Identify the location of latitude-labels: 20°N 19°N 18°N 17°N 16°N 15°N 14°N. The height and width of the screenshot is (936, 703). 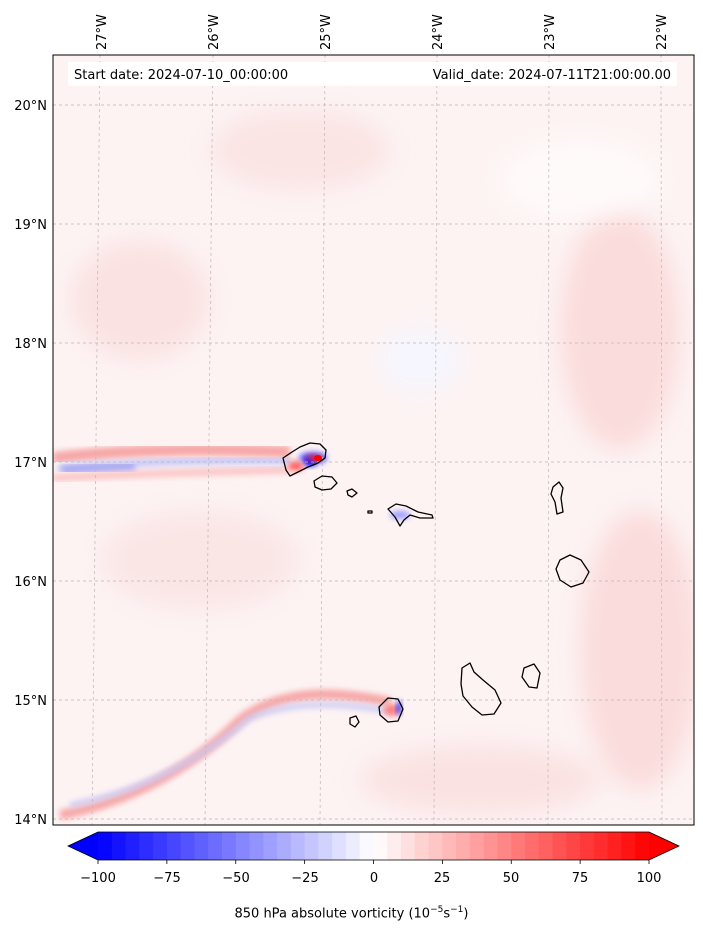
(30, 463).